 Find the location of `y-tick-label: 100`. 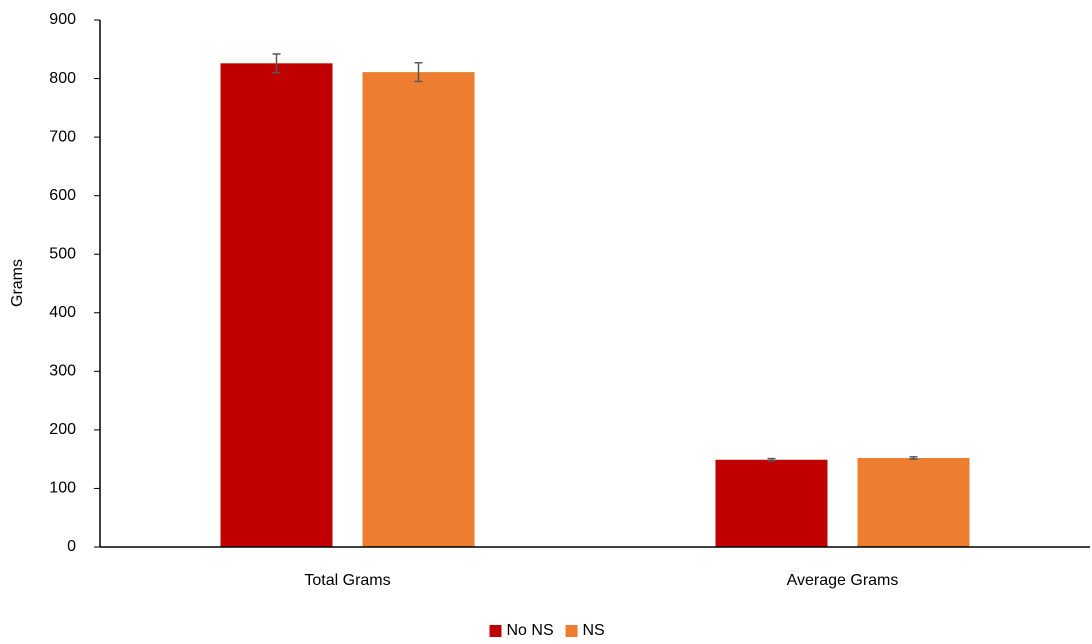

y-tick-label: 100 is located at coordinates (62, 488).